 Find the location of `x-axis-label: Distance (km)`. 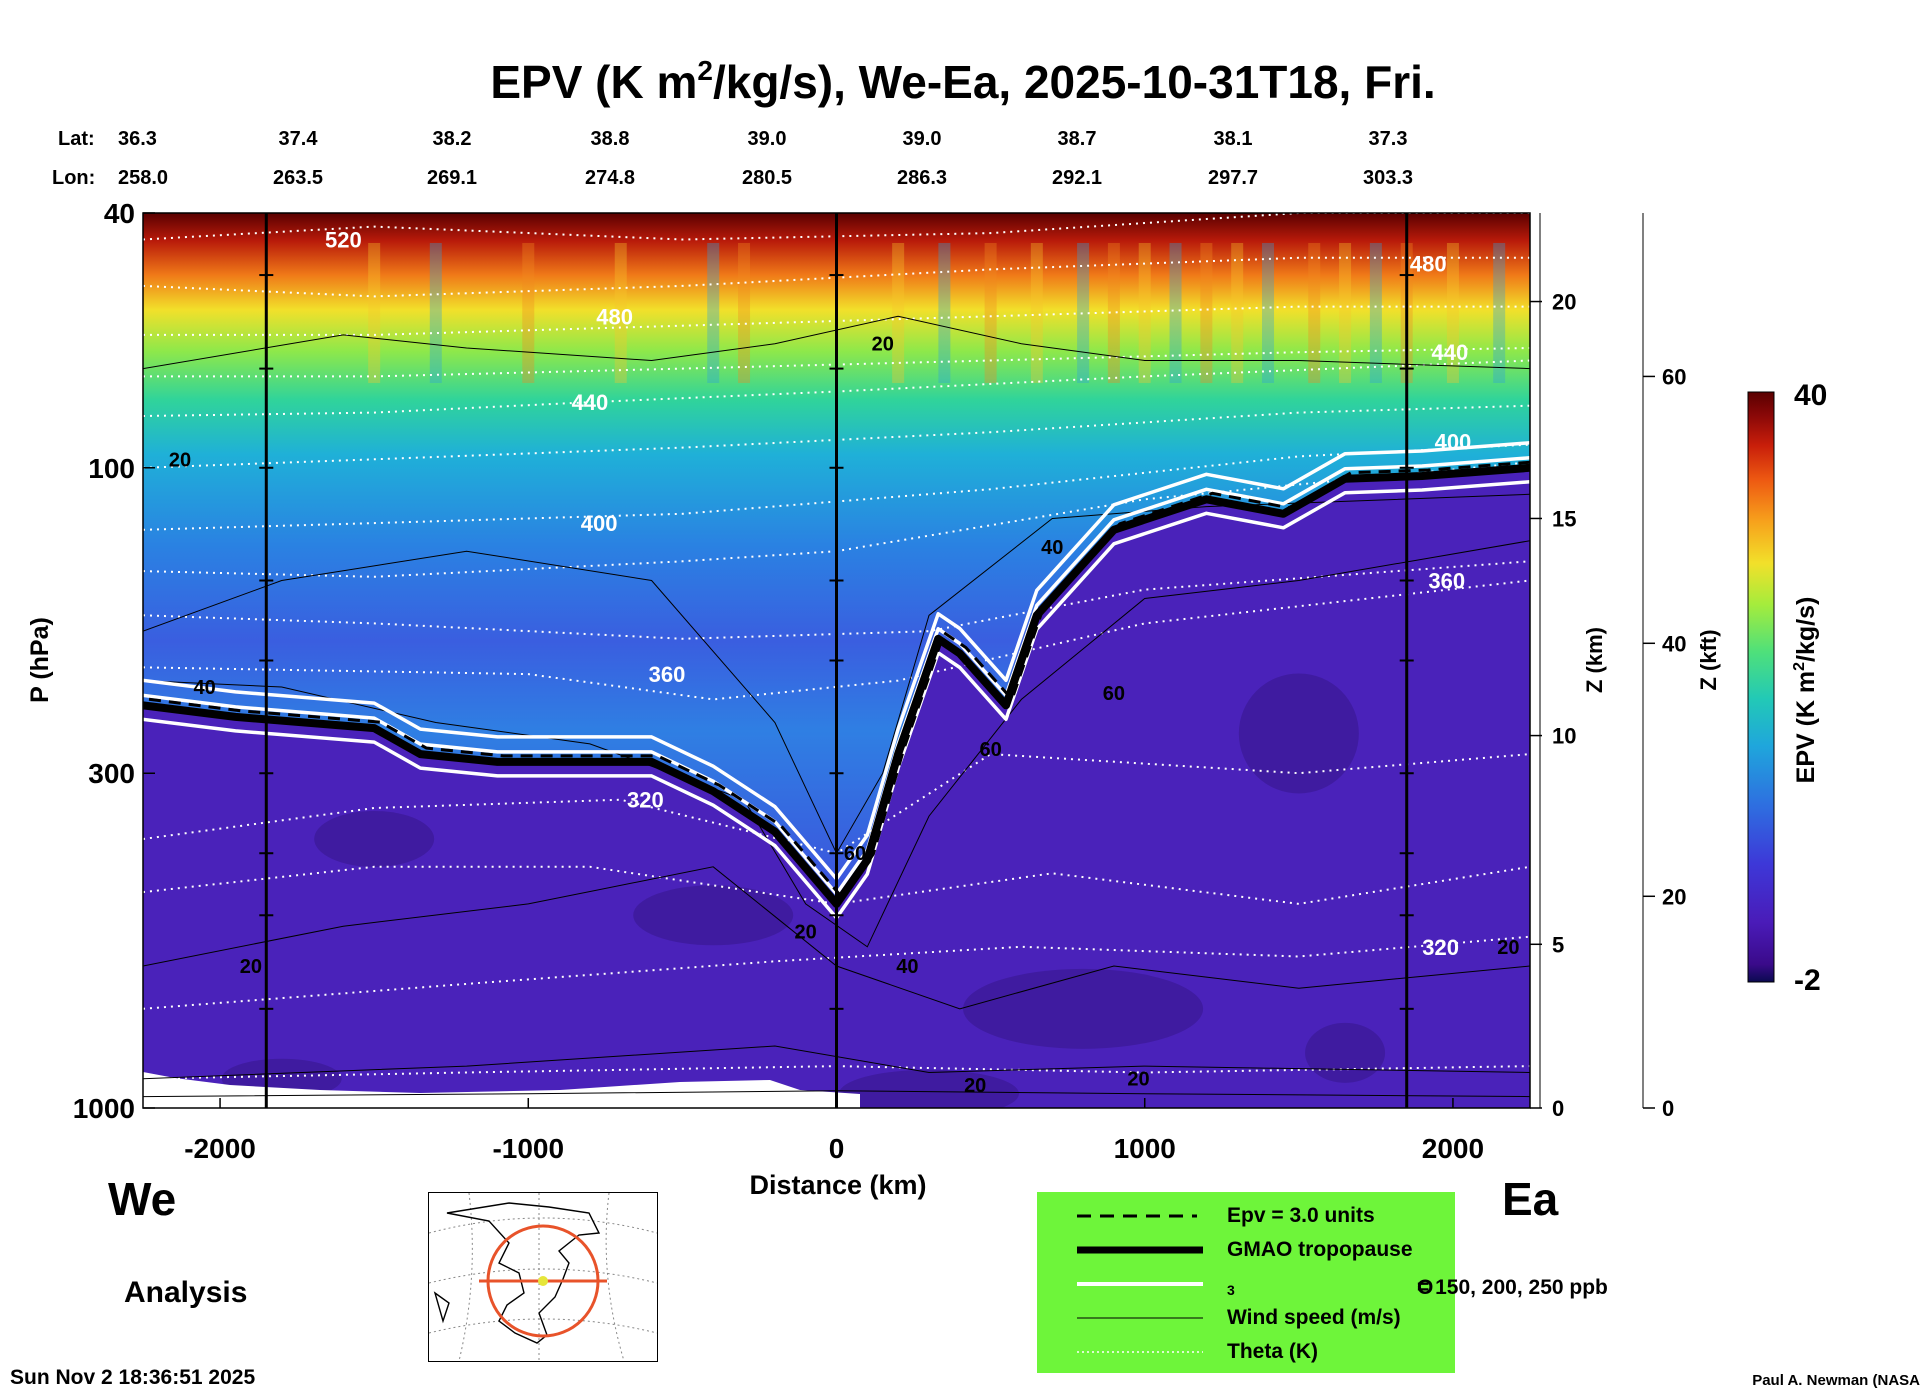

x-axis-label: Distance (km) is located at coordinates (837, 1185).